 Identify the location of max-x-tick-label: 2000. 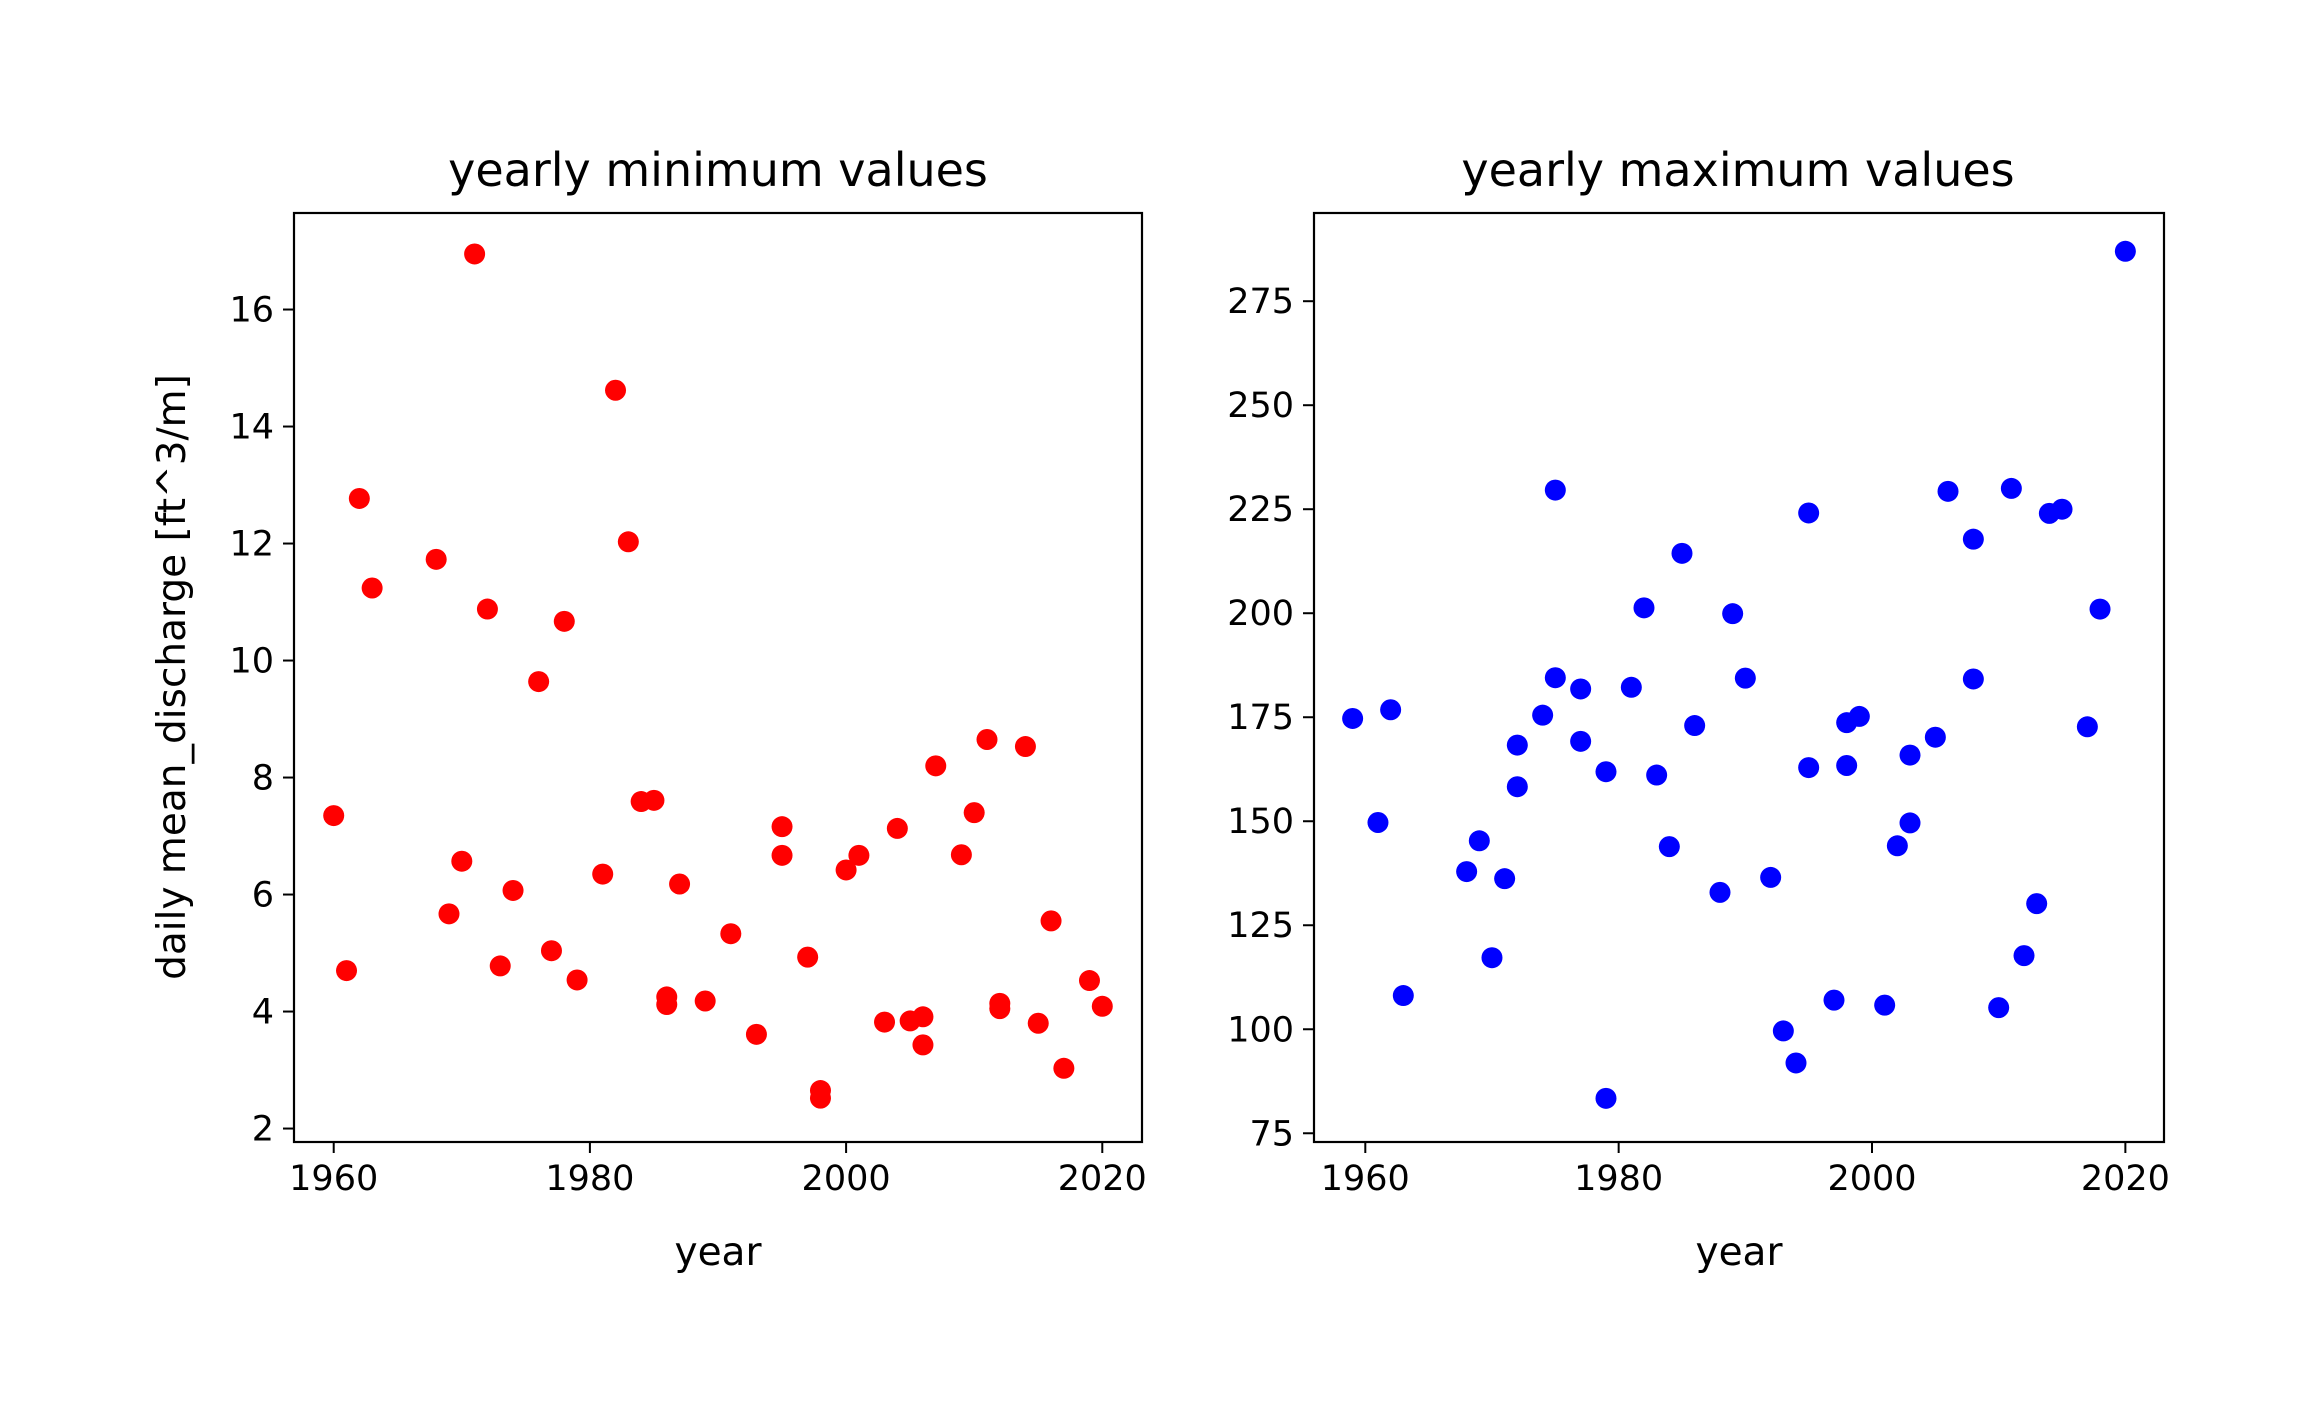
(1871, 1179).